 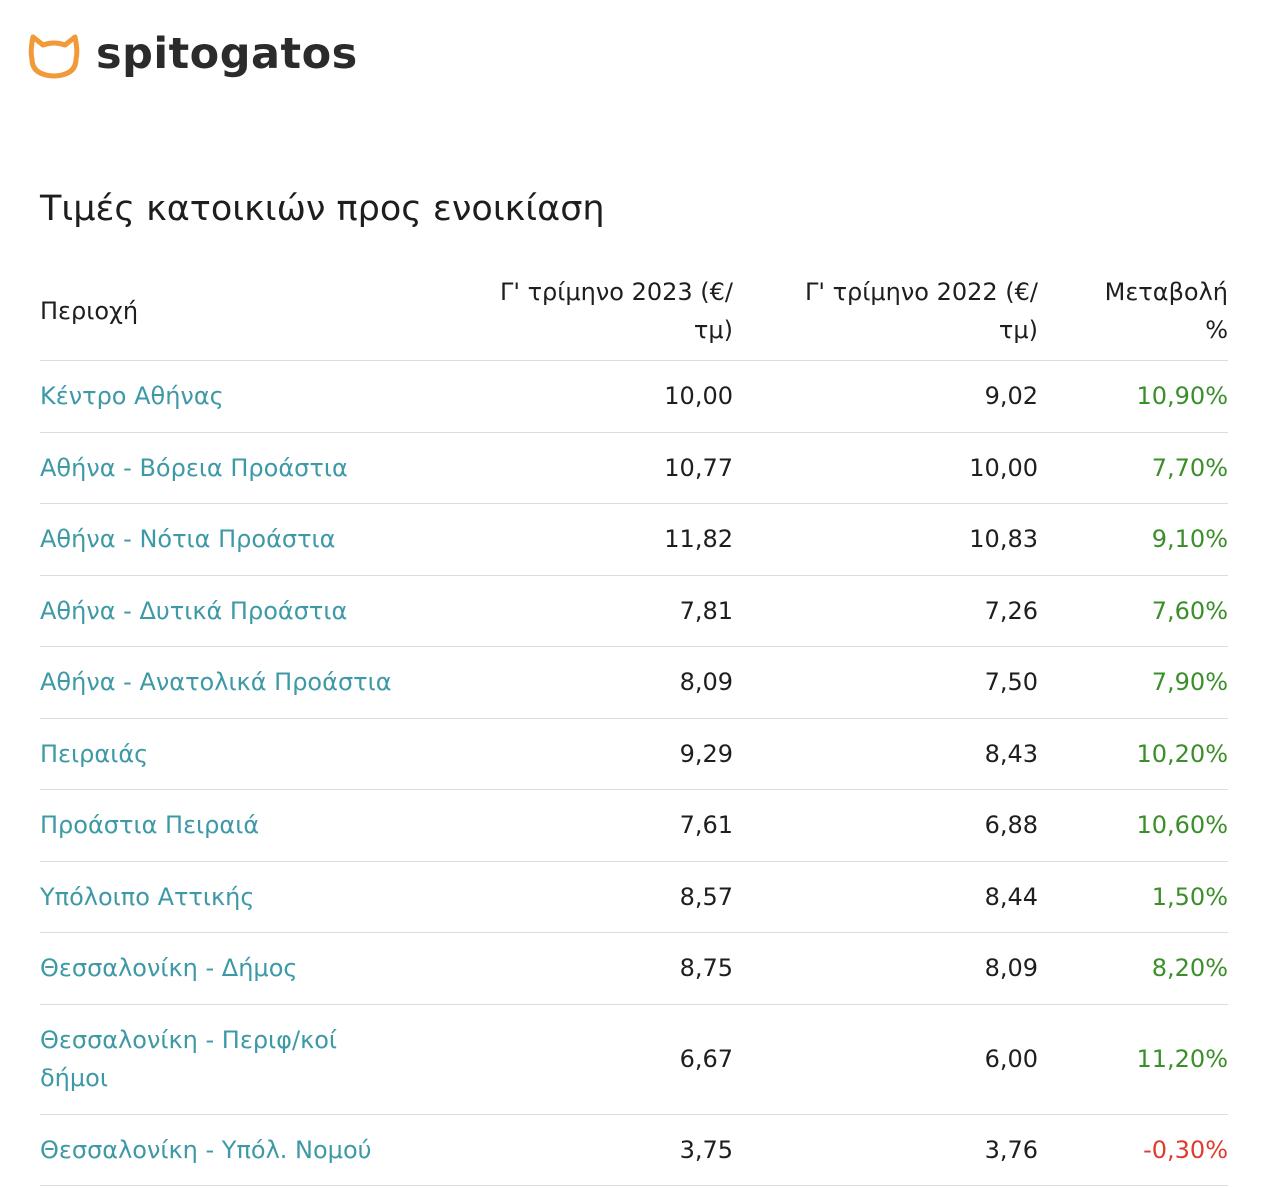 I want to click on header-q3-2023: Γ' τρίμηνο 2023 (€/τμ), so click(x=616, y=311).